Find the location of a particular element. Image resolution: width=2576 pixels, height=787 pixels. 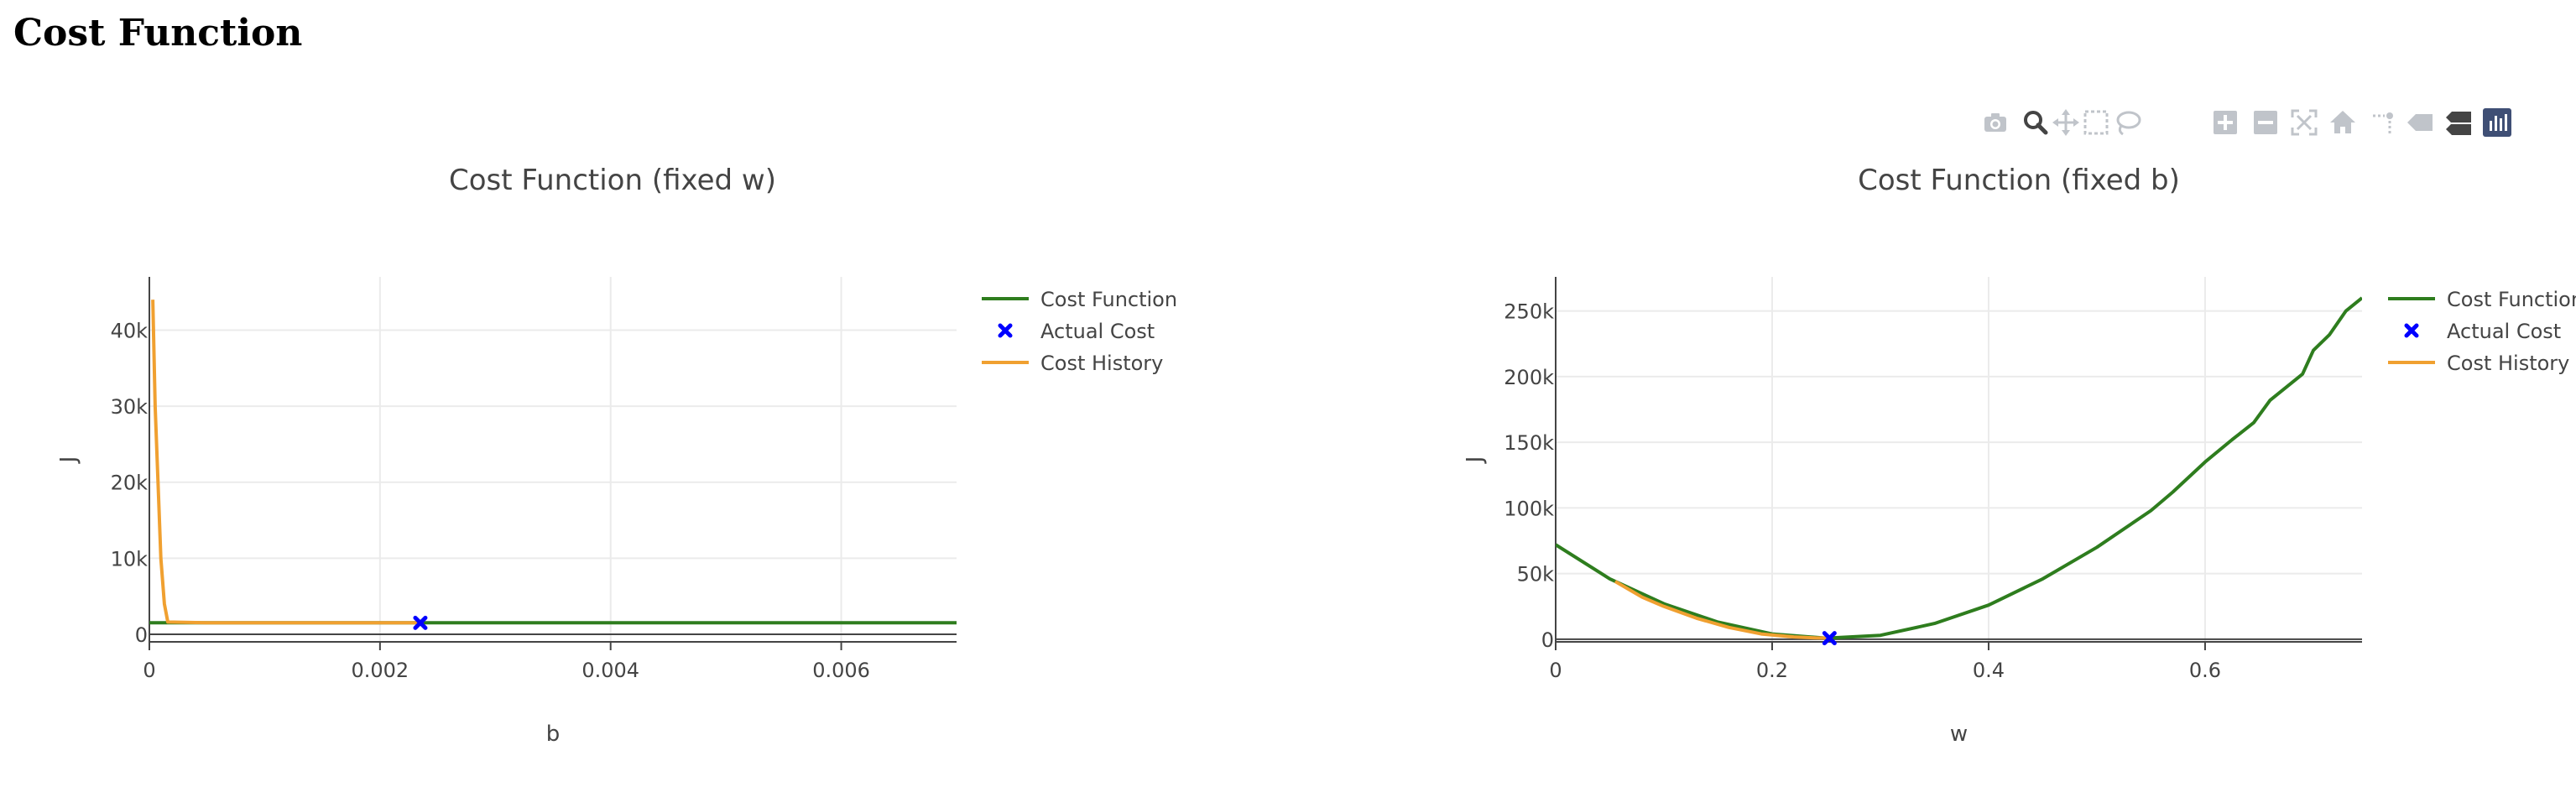

x-axis-label: b is located at coordinates (553, 735).